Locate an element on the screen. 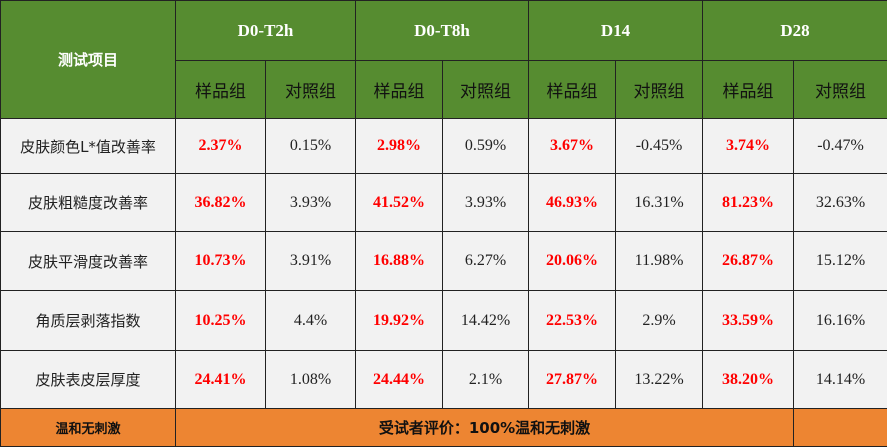  header-test-item: 测试项目 is located at coordinates (88, 60).